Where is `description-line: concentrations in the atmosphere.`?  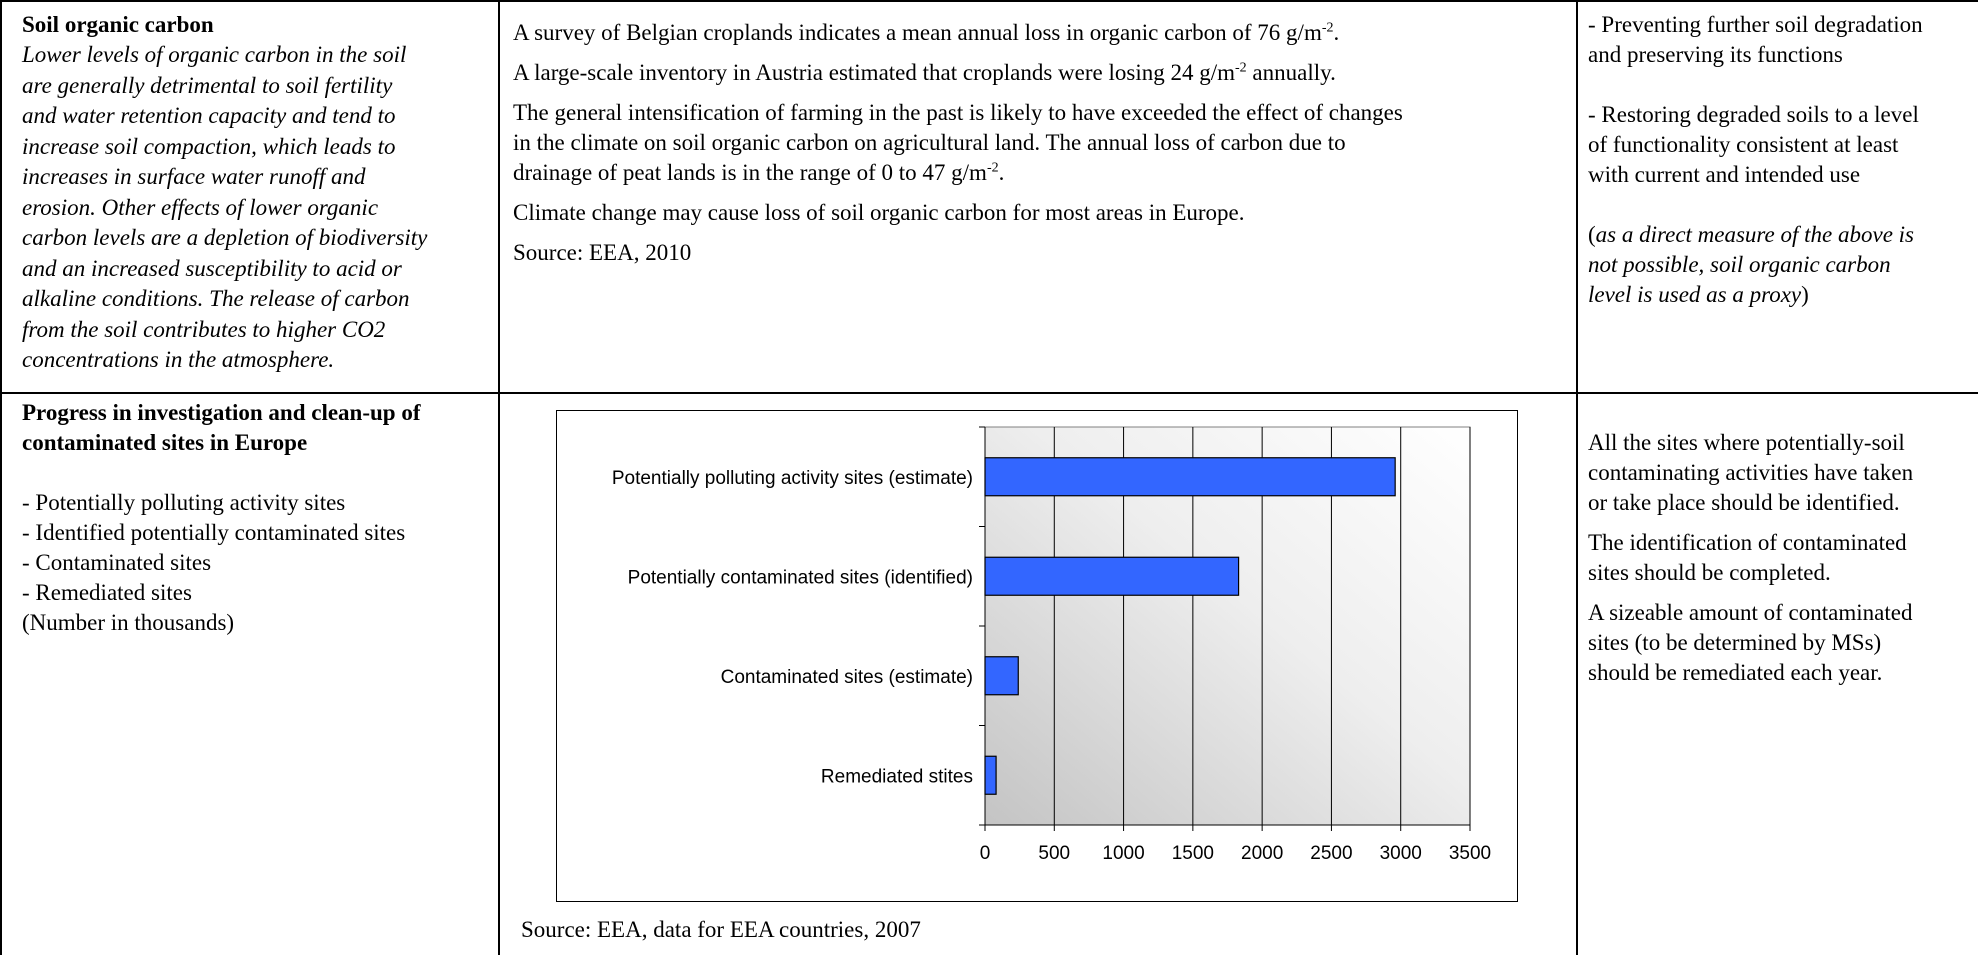
description-line: concentrations in the atmosphere. is located at coordinates (178, 359).